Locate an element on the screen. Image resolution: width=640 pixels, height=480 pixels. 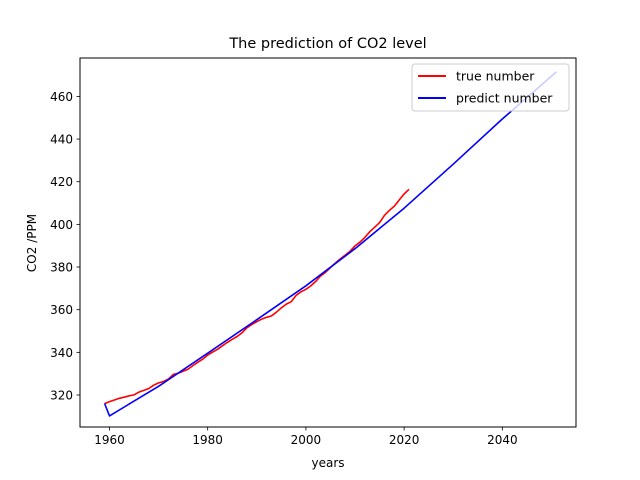
legend-label-true-number: true number is located at coordinates (495, 76).